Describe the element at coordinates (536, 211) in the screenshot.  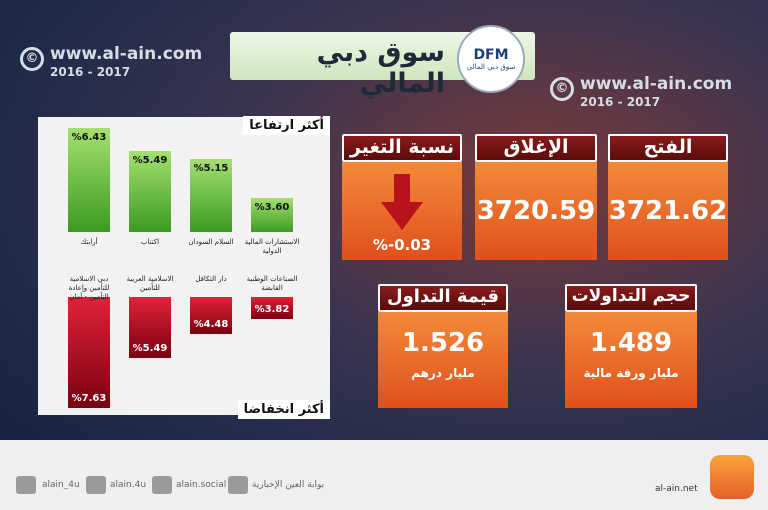
I see `stat-value: 3720.59` at that location.